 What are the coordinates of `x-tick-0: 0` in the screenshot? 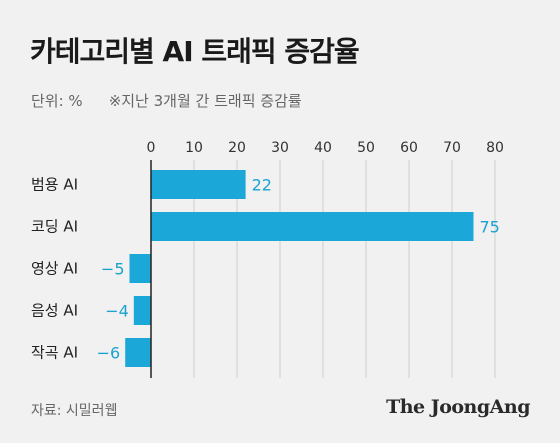 It's located at (151, 148).